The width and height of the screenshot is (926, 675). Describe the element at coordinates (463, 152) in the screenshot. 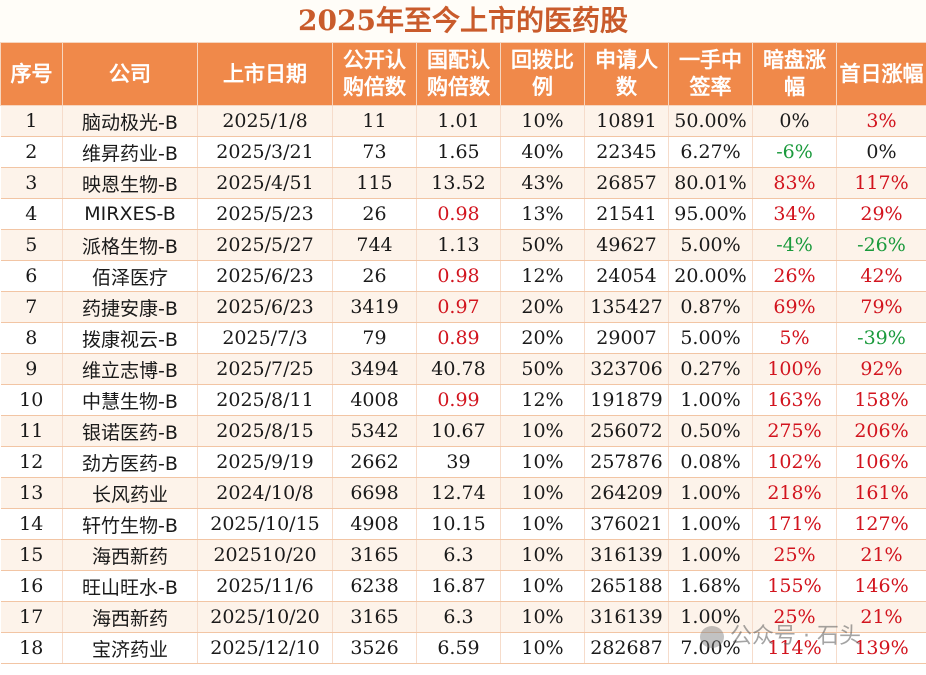

I see `table-row: 2 维昇药业-B 2025/3/21 73 1.65 40% 22345 6.27% -6% 0%` at that location.